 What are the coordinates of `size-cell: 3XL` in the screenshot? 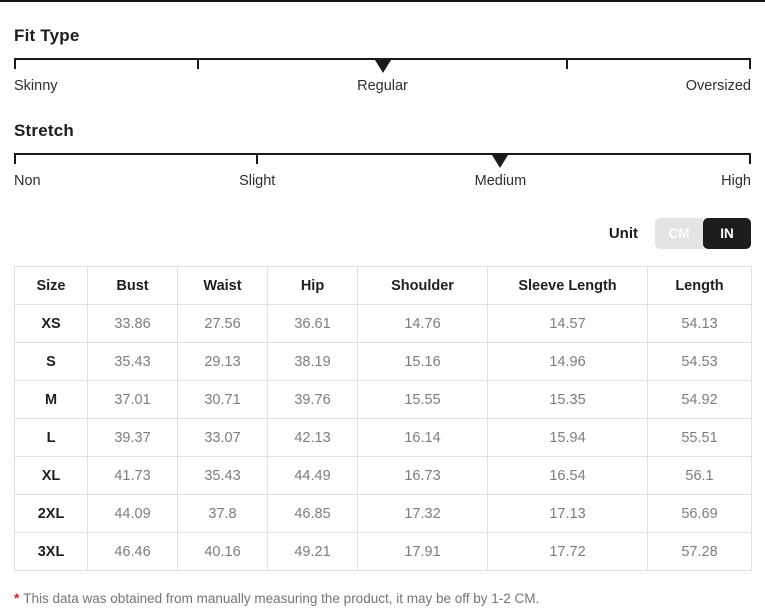 It's located at (51, 551).